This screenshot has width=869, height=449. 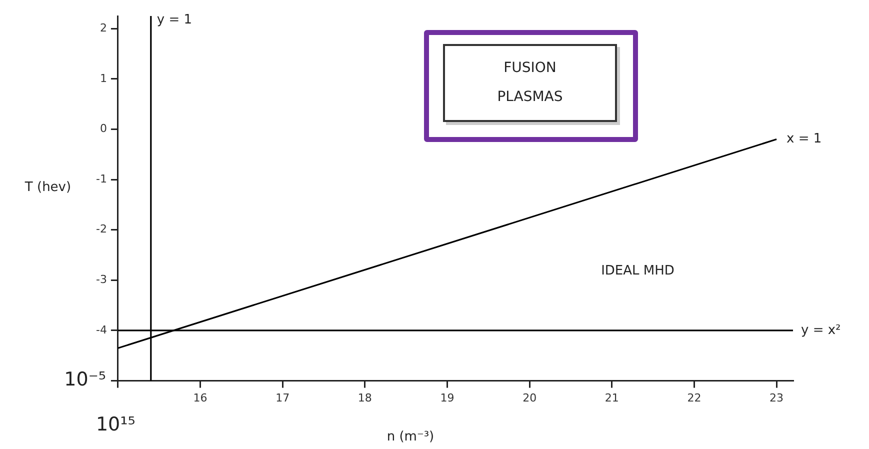 I want to click on annotation: y = 1, so click(x=174, y=20).